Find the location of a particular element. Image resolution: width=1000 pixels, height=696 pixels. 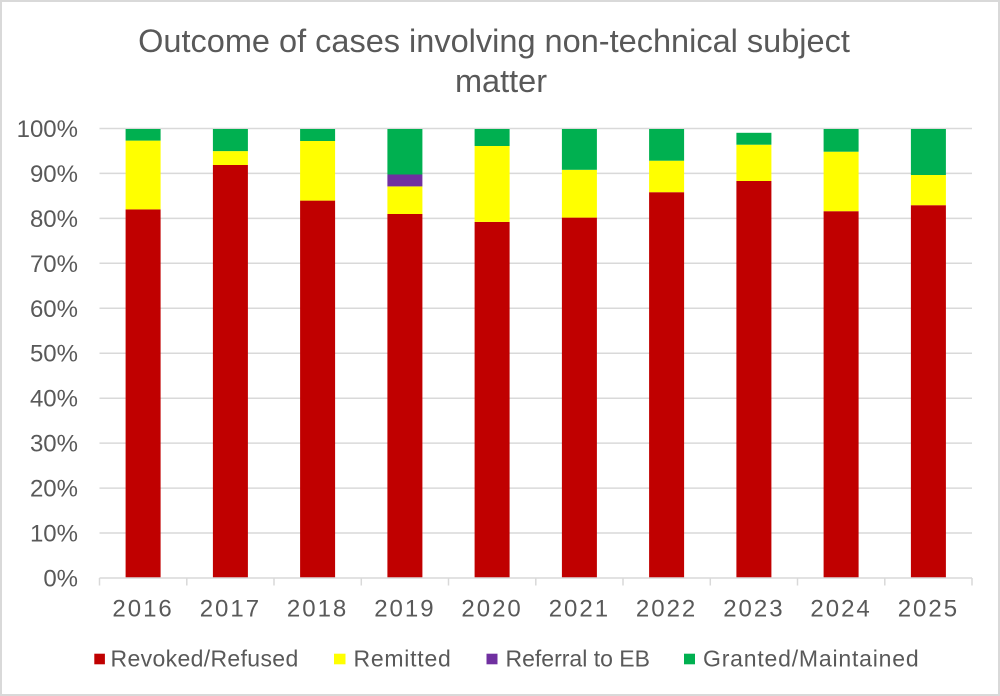

svg-text: 2022 is located at coordinates (666, 608).